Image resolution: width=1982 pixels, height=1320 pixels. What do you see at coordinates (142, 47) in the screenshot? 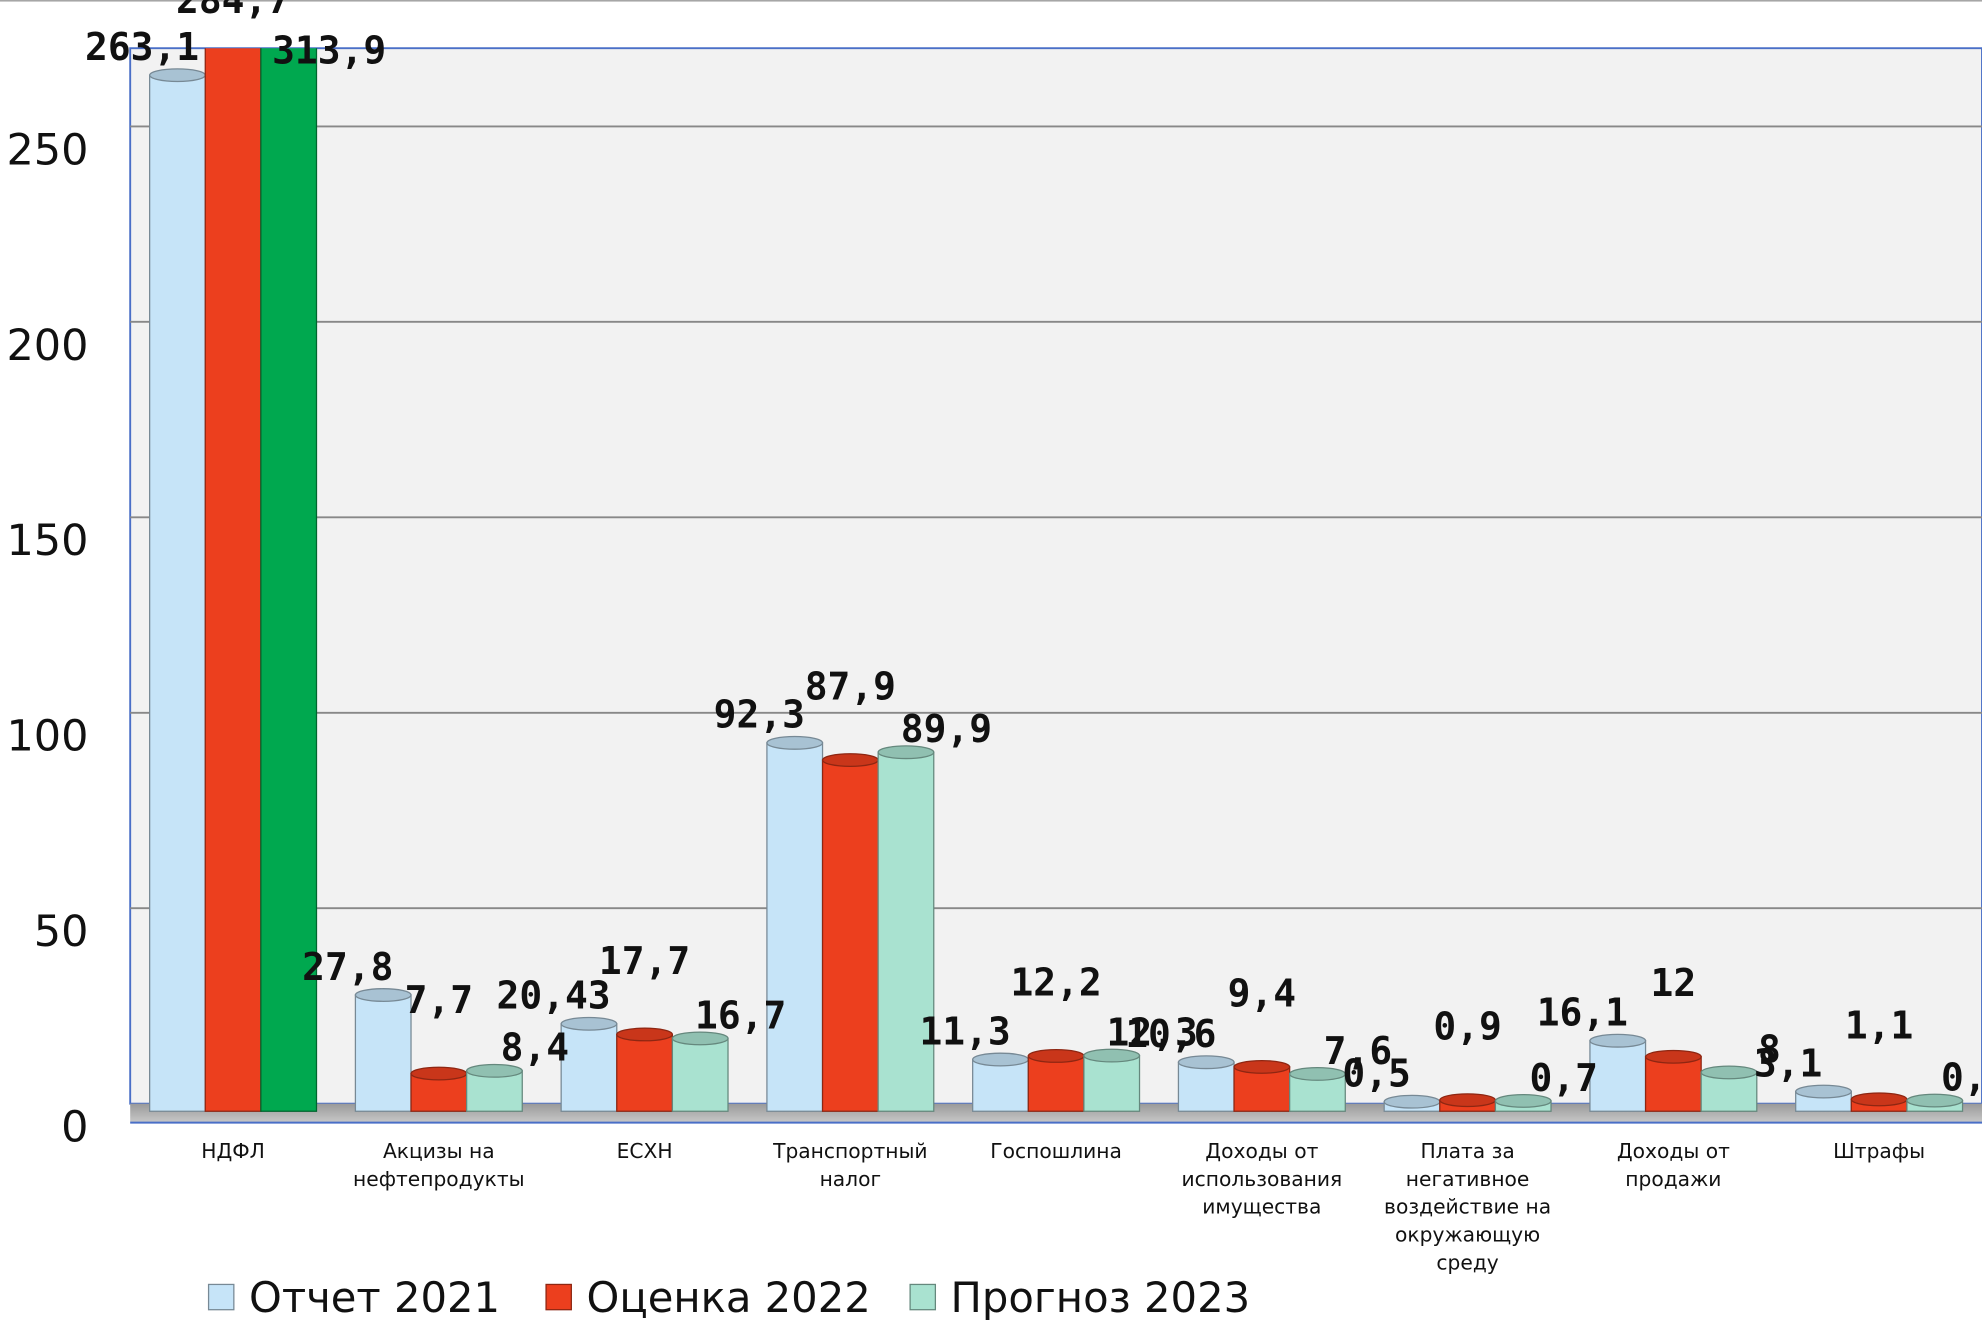
I see `value-label: 263,1` at bounding box center [142, 47].